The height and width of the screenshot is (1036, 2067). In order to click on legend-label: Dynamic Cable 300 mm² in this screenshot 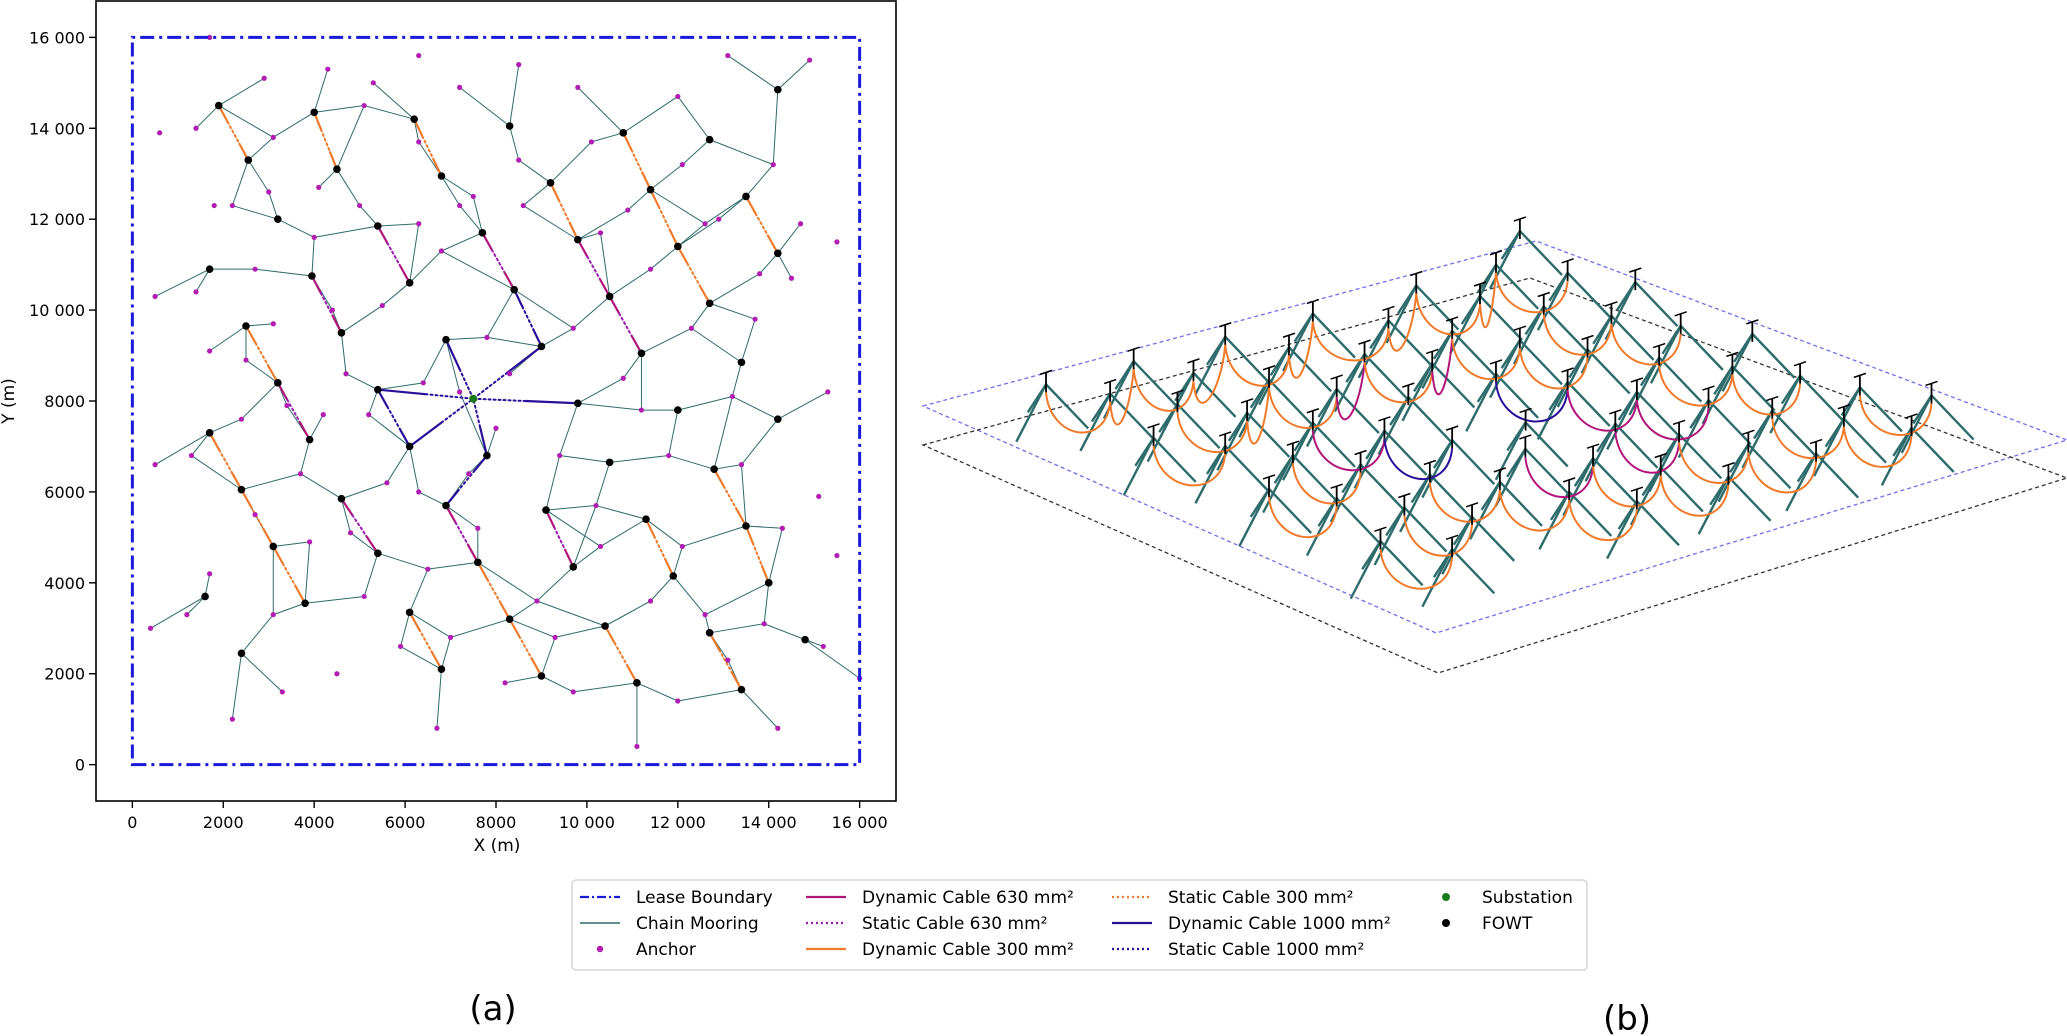, I will do `click(968, 950)`.